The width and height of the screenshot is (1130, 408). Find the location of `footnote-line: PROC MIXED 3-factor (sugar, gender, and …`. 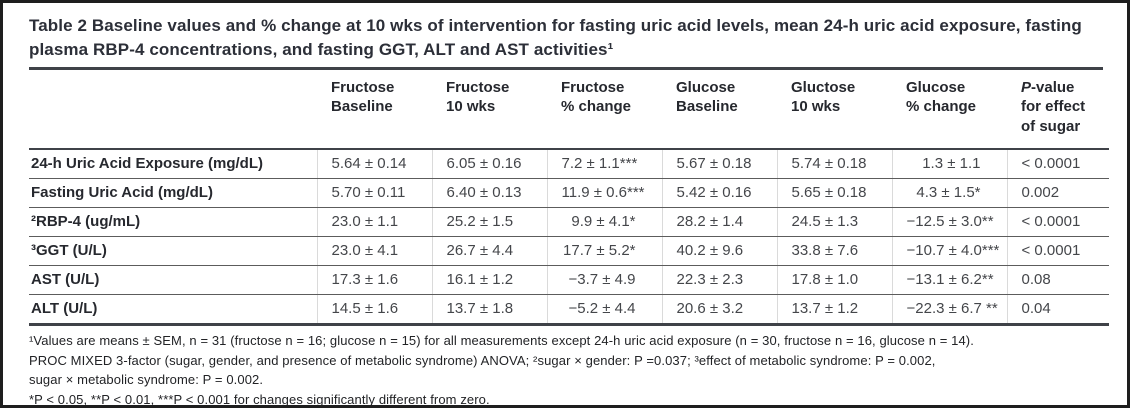

footnote-line: PROC MIXED 3-factor (sugar, gender, and … is located at coordinates (482, 360).